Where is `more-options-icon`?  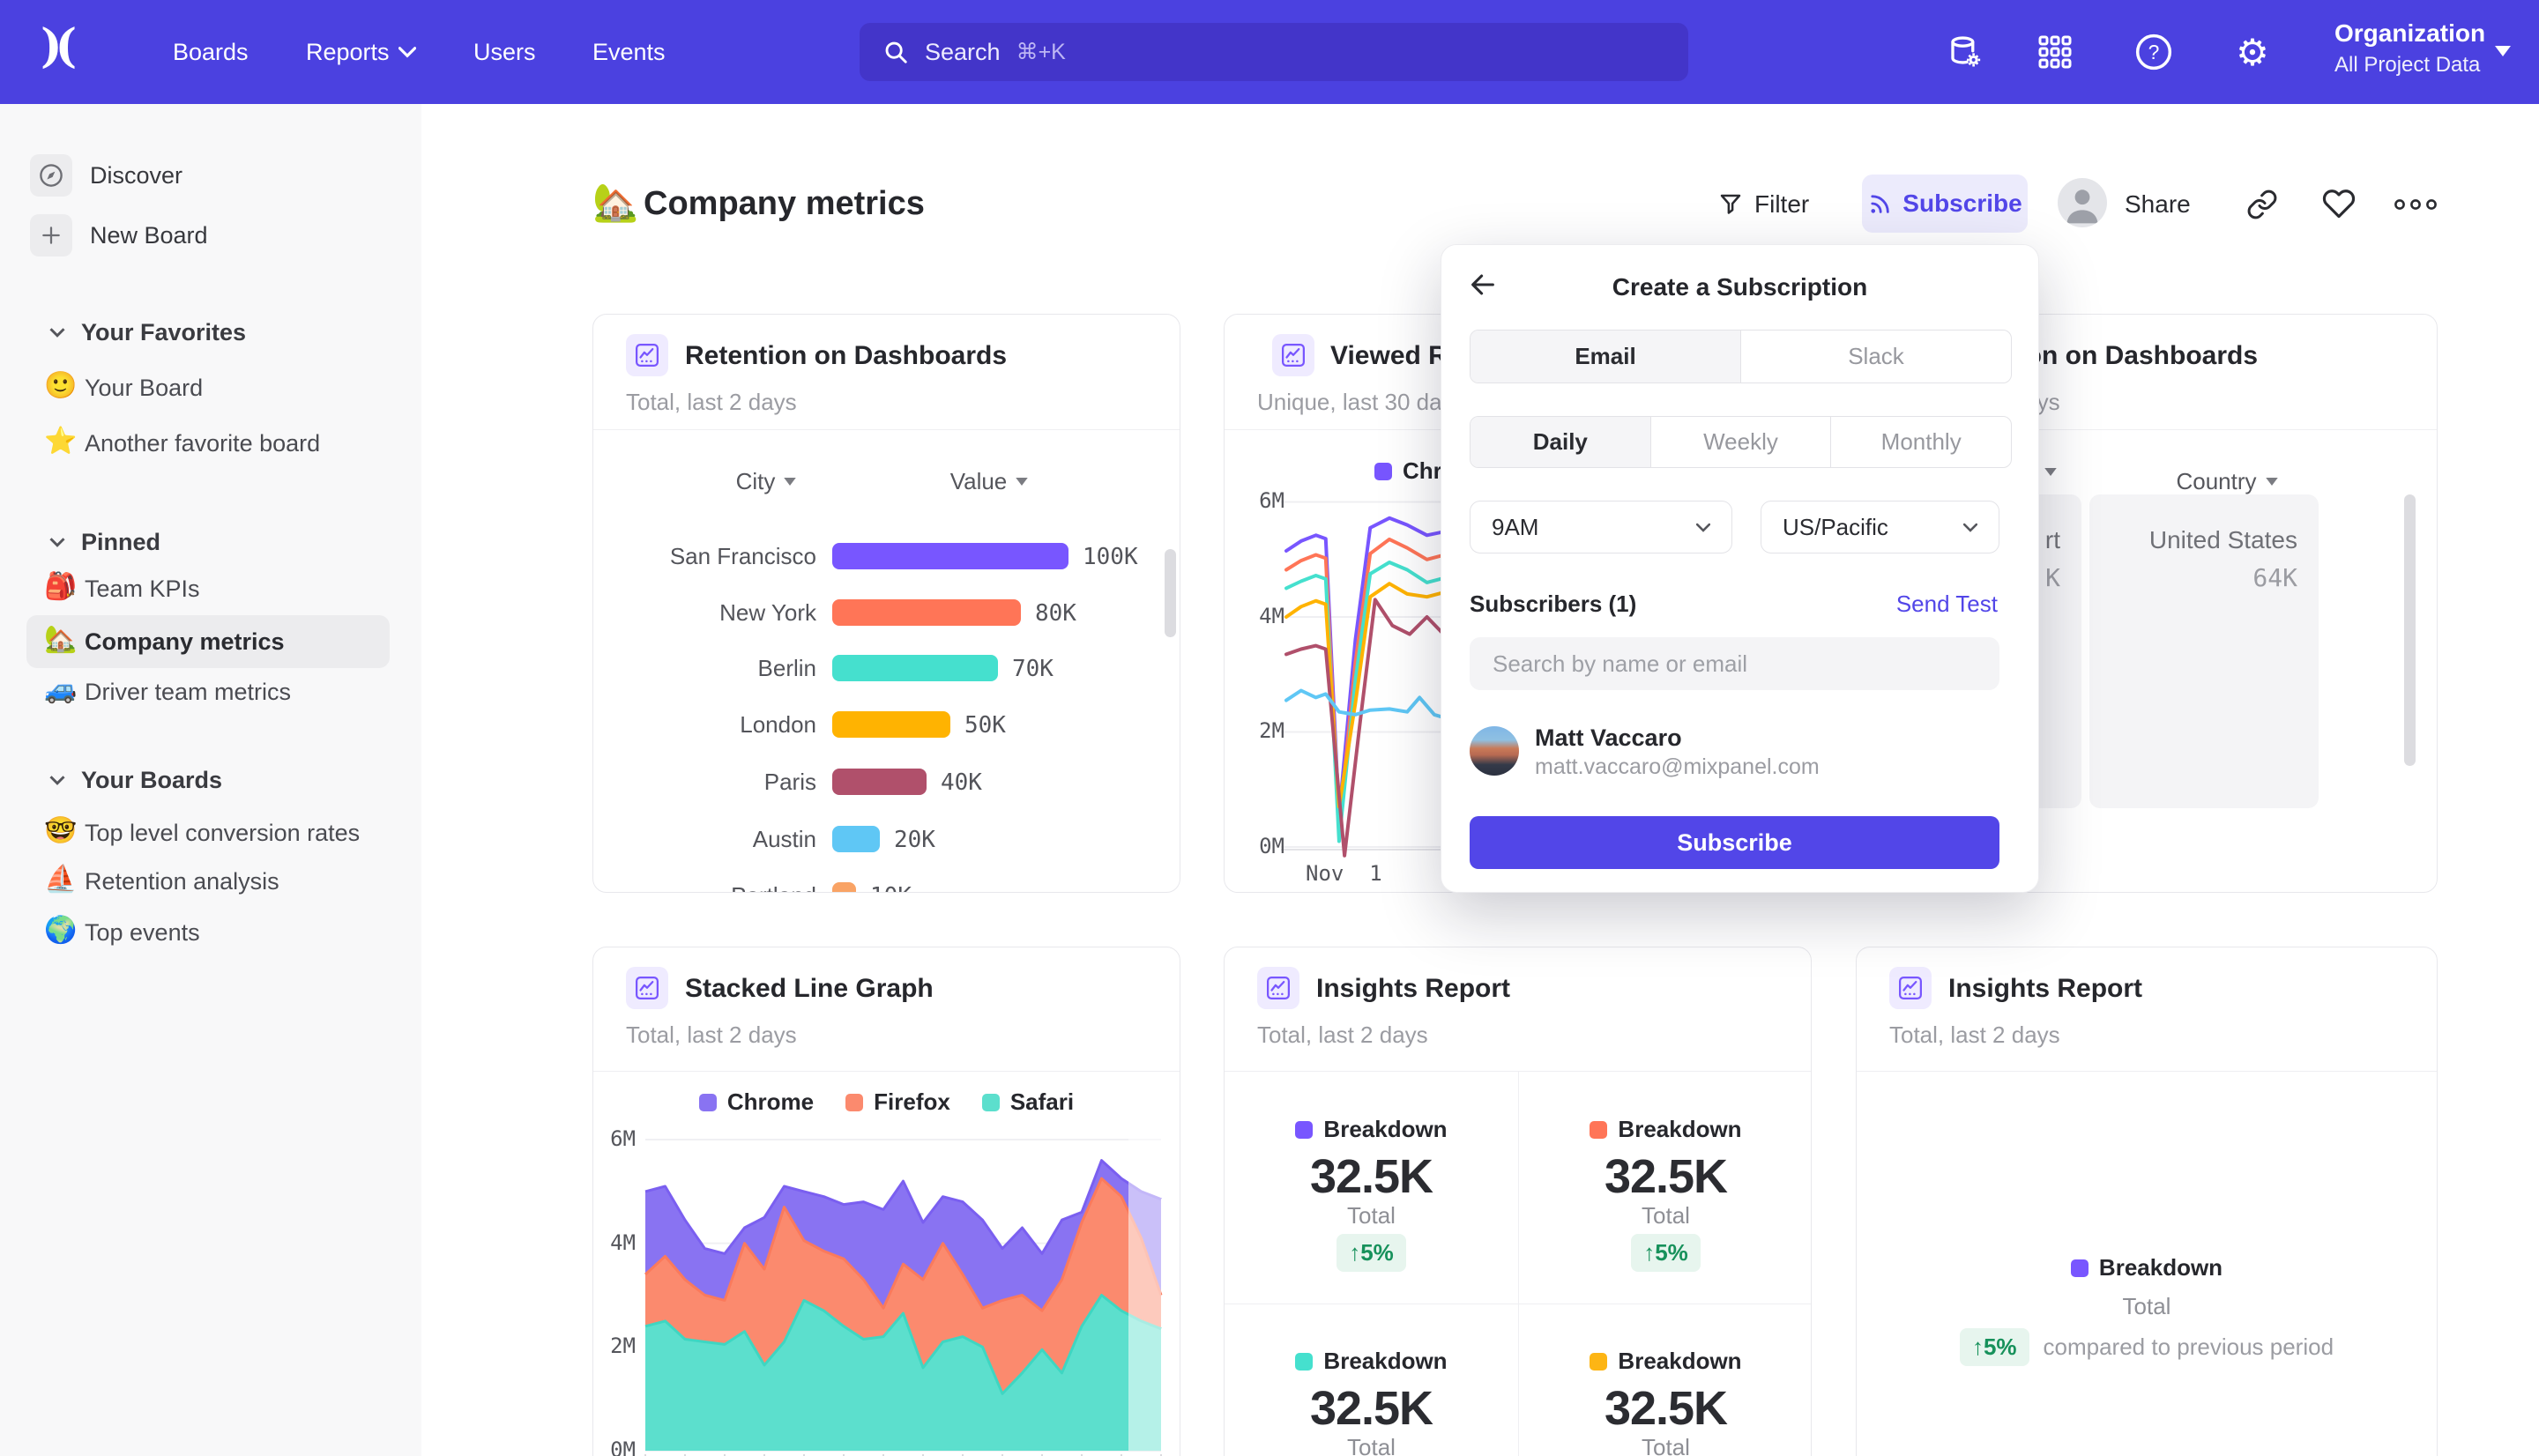
more-options-icon is located at coordinates (2415, 204).